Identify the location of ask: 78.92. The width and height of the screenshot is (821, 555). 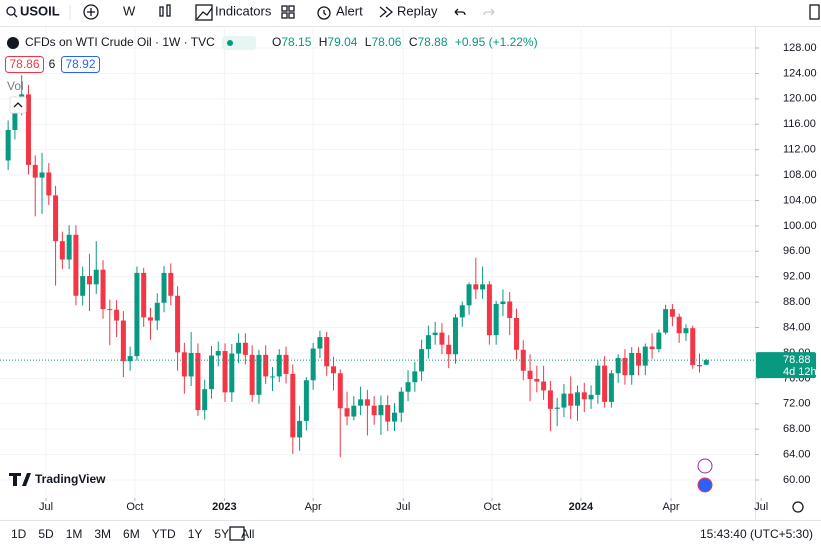
(80, 64).